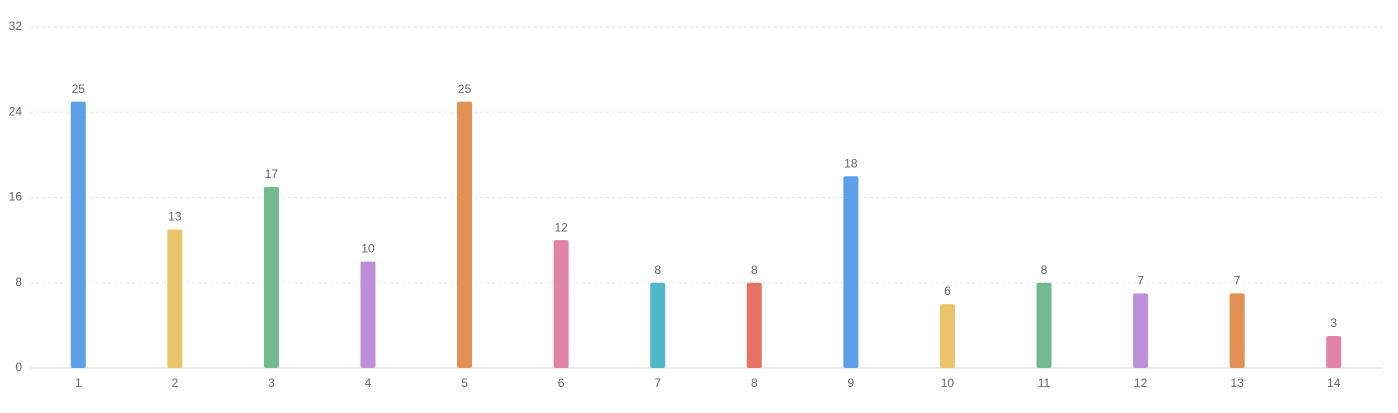  I want to click on x-tick-label: 3, so click(271, 383).